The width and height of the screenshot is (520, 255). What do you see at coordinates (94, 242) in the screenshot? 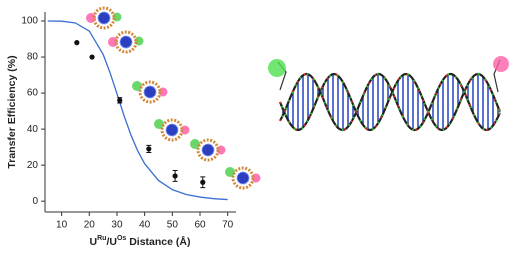
I see `x-label-part: U` at bounding box center [94, 242].